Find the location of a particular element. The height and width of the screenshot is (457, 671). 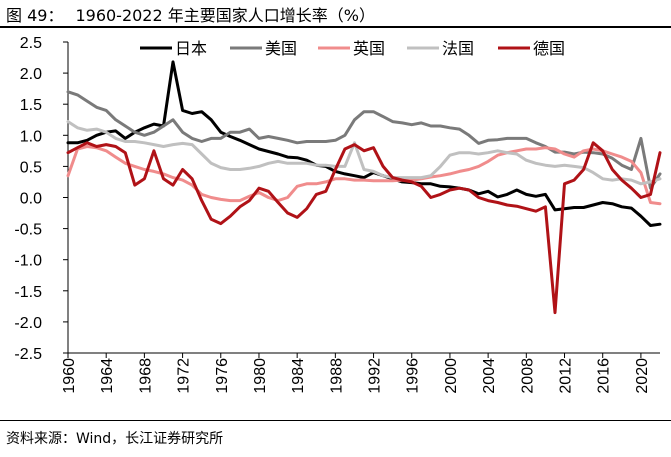

y-tick-label: 2.5 is located at coordinates (31, 43).